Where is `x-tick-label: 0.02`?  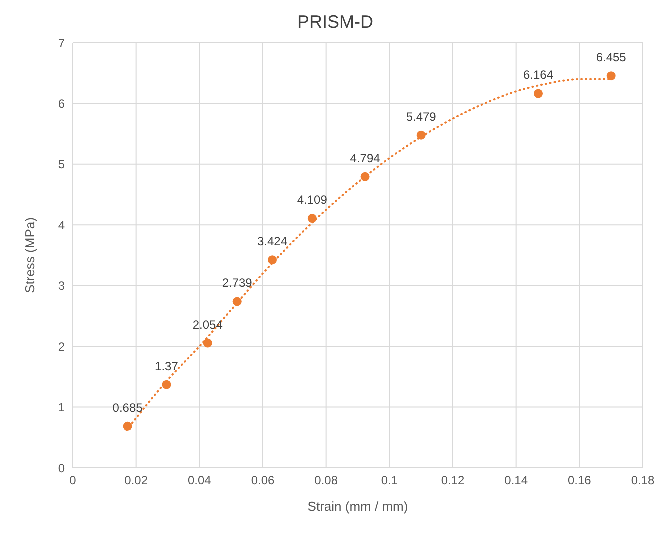 x-tick-label: 0.02 is located at coordinates (136, 481).